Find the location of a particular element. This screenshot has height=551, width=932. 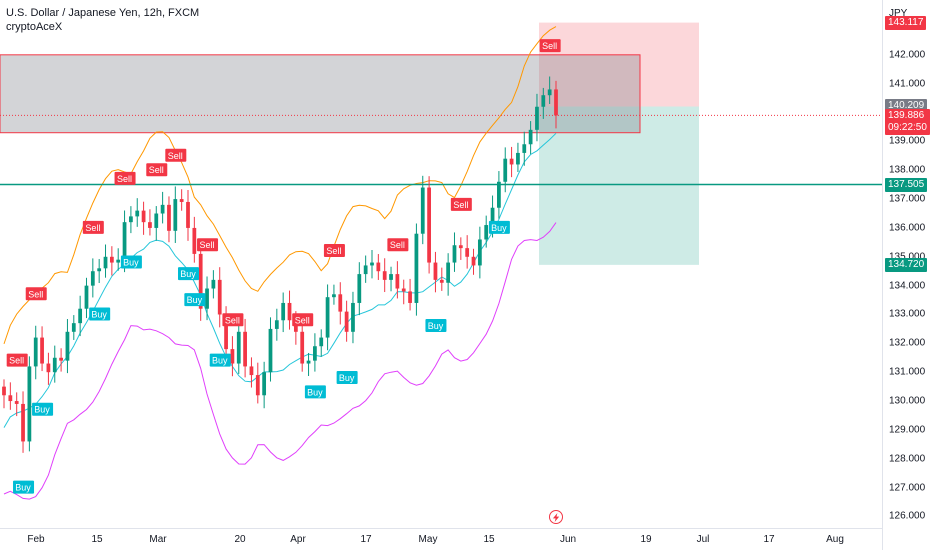

price-tick-label: 126.000 is located at coordinates (907, 516).